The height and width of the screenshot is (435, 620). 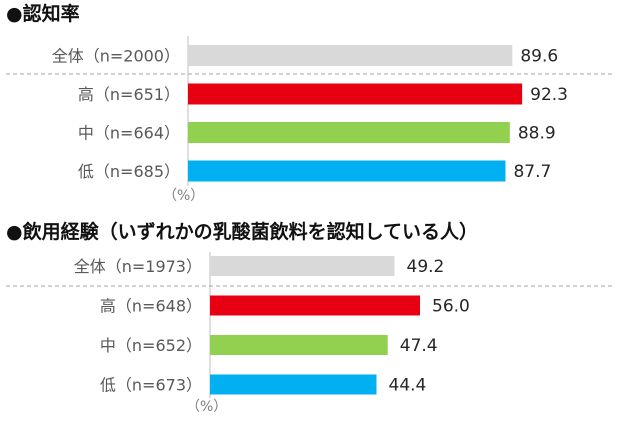 I want to click on drinking-experience-category-label: 全体（n=1973）, so click(x=138, y=266).